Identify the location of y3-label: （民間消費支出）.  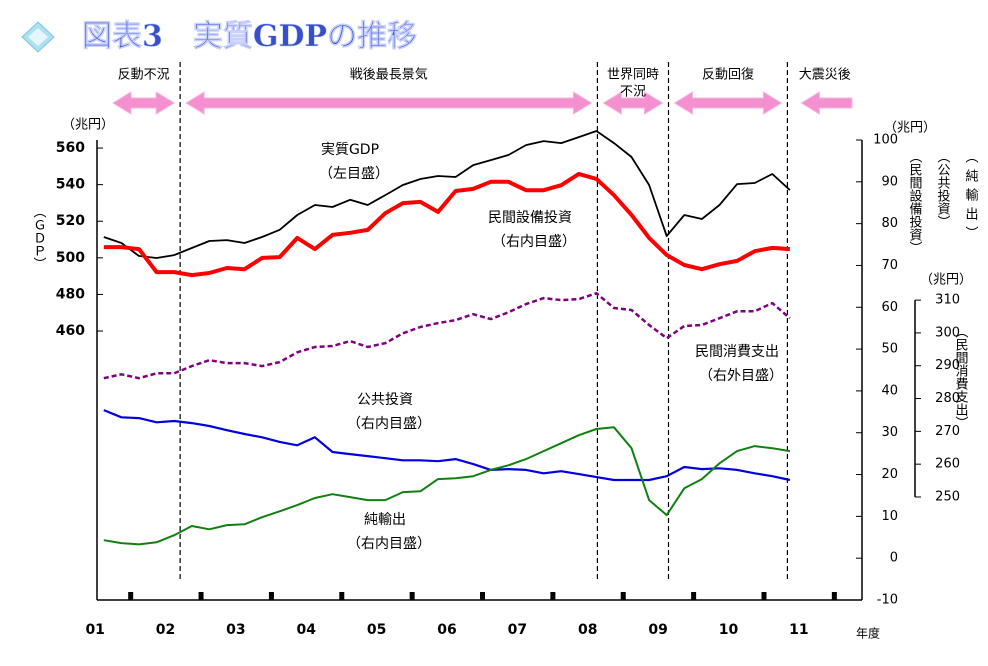
(961, 377).